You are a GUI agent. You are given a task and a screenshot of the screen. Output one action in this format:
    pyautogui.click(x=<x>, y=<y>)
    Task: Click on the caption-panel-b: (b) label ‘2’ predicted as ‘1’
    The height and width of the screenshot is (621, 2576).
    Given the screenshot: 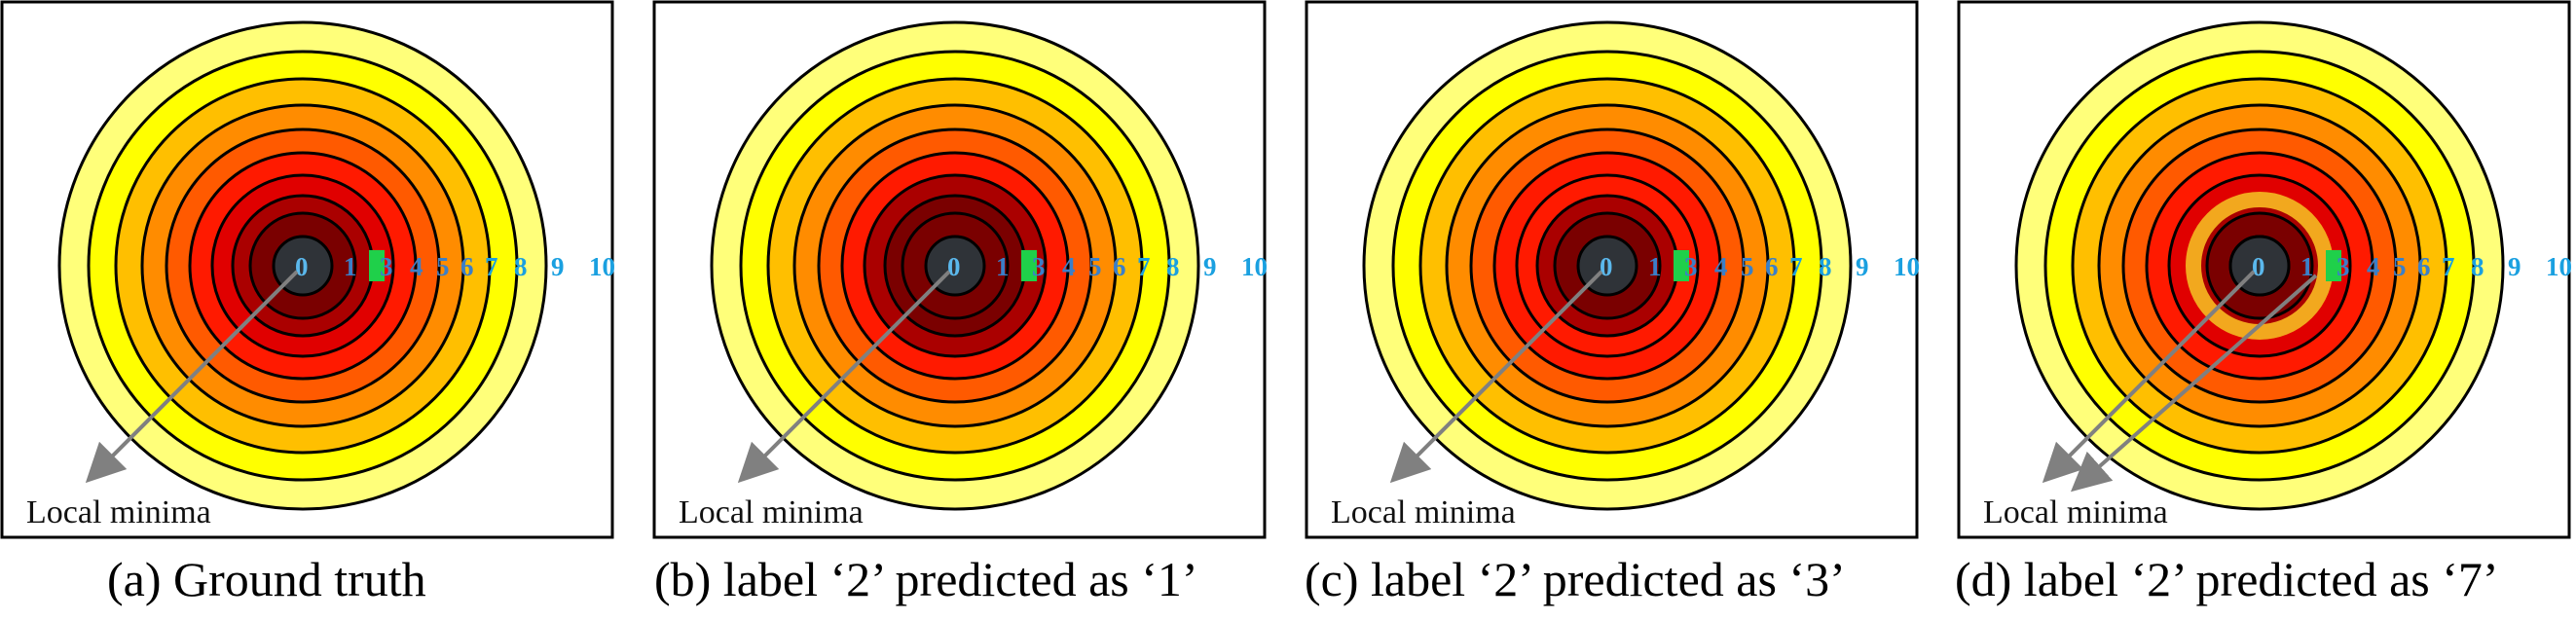 What is the action you would take?
    pyautogui.click(x=926, y=579)
    